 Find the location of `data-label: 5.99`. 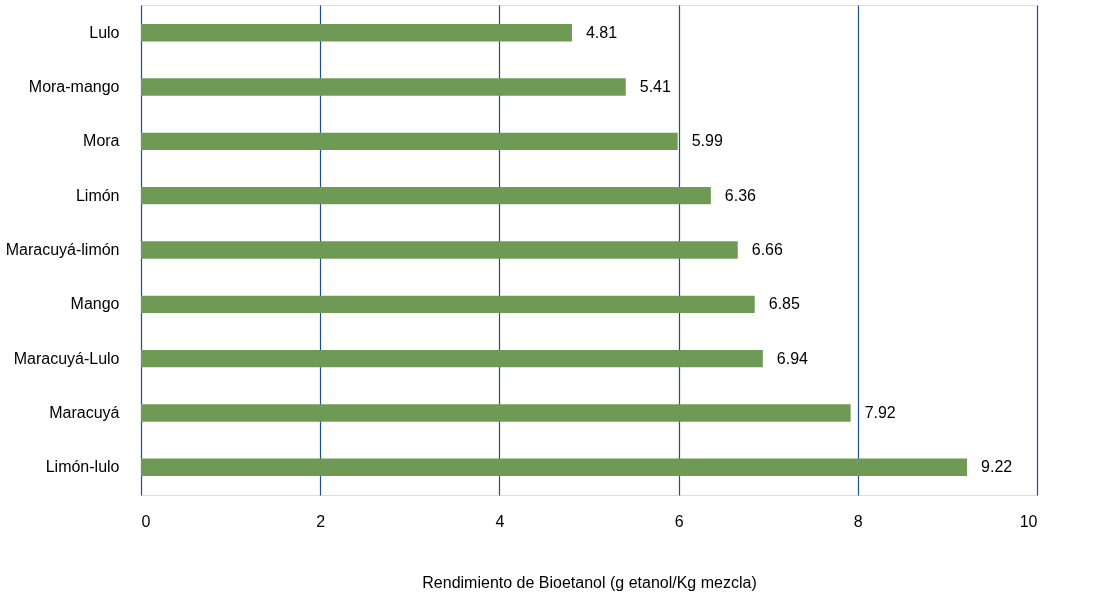

data-label: 5.99 is located at coordinates (707, 141).